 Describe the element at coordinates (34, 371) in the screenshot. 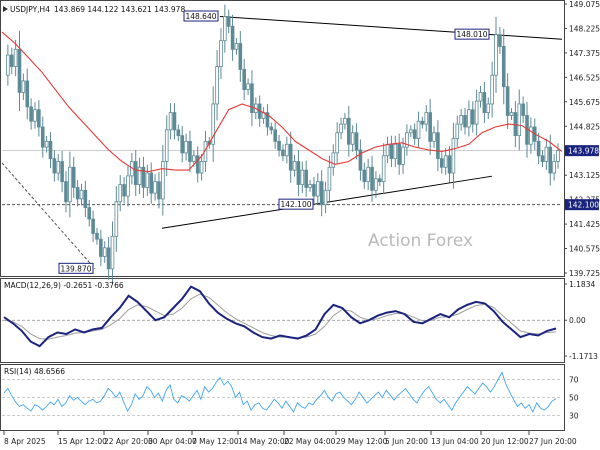

I see `rsi-title: RSI(14) 48.6566` at that location.